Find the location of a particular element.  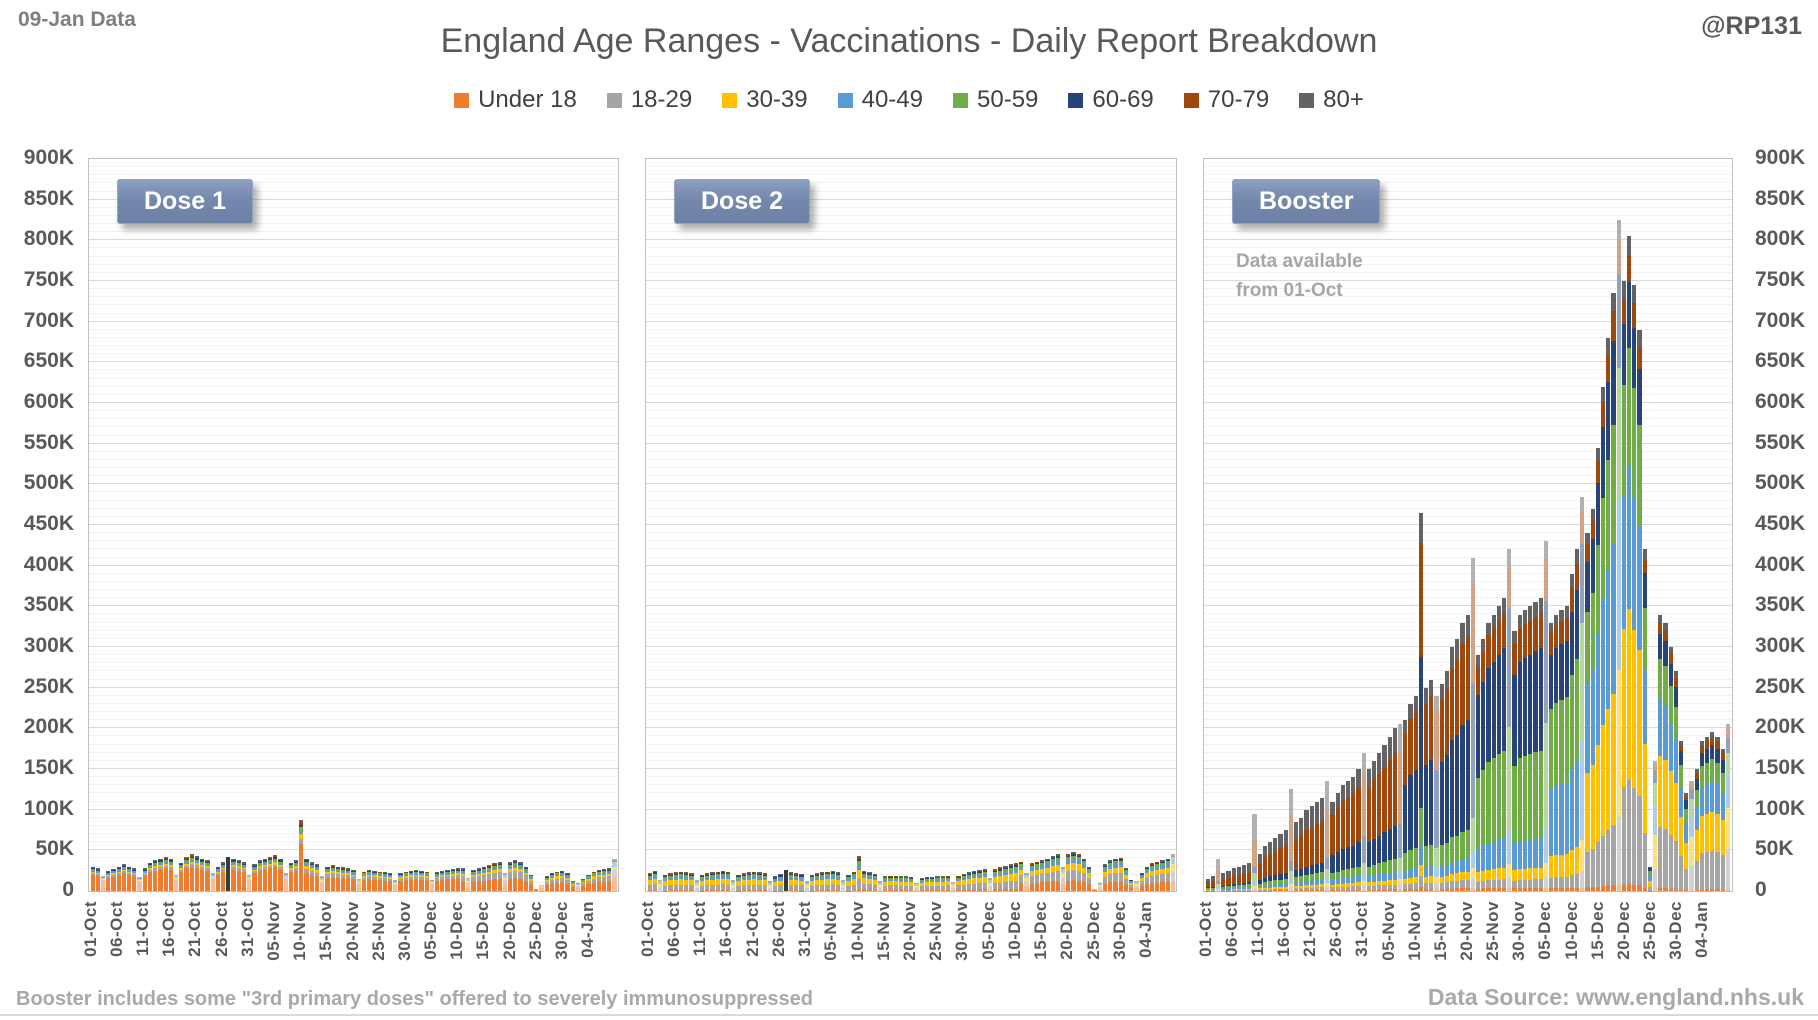

bar-30-Oct is located at coordinates (801, 525).